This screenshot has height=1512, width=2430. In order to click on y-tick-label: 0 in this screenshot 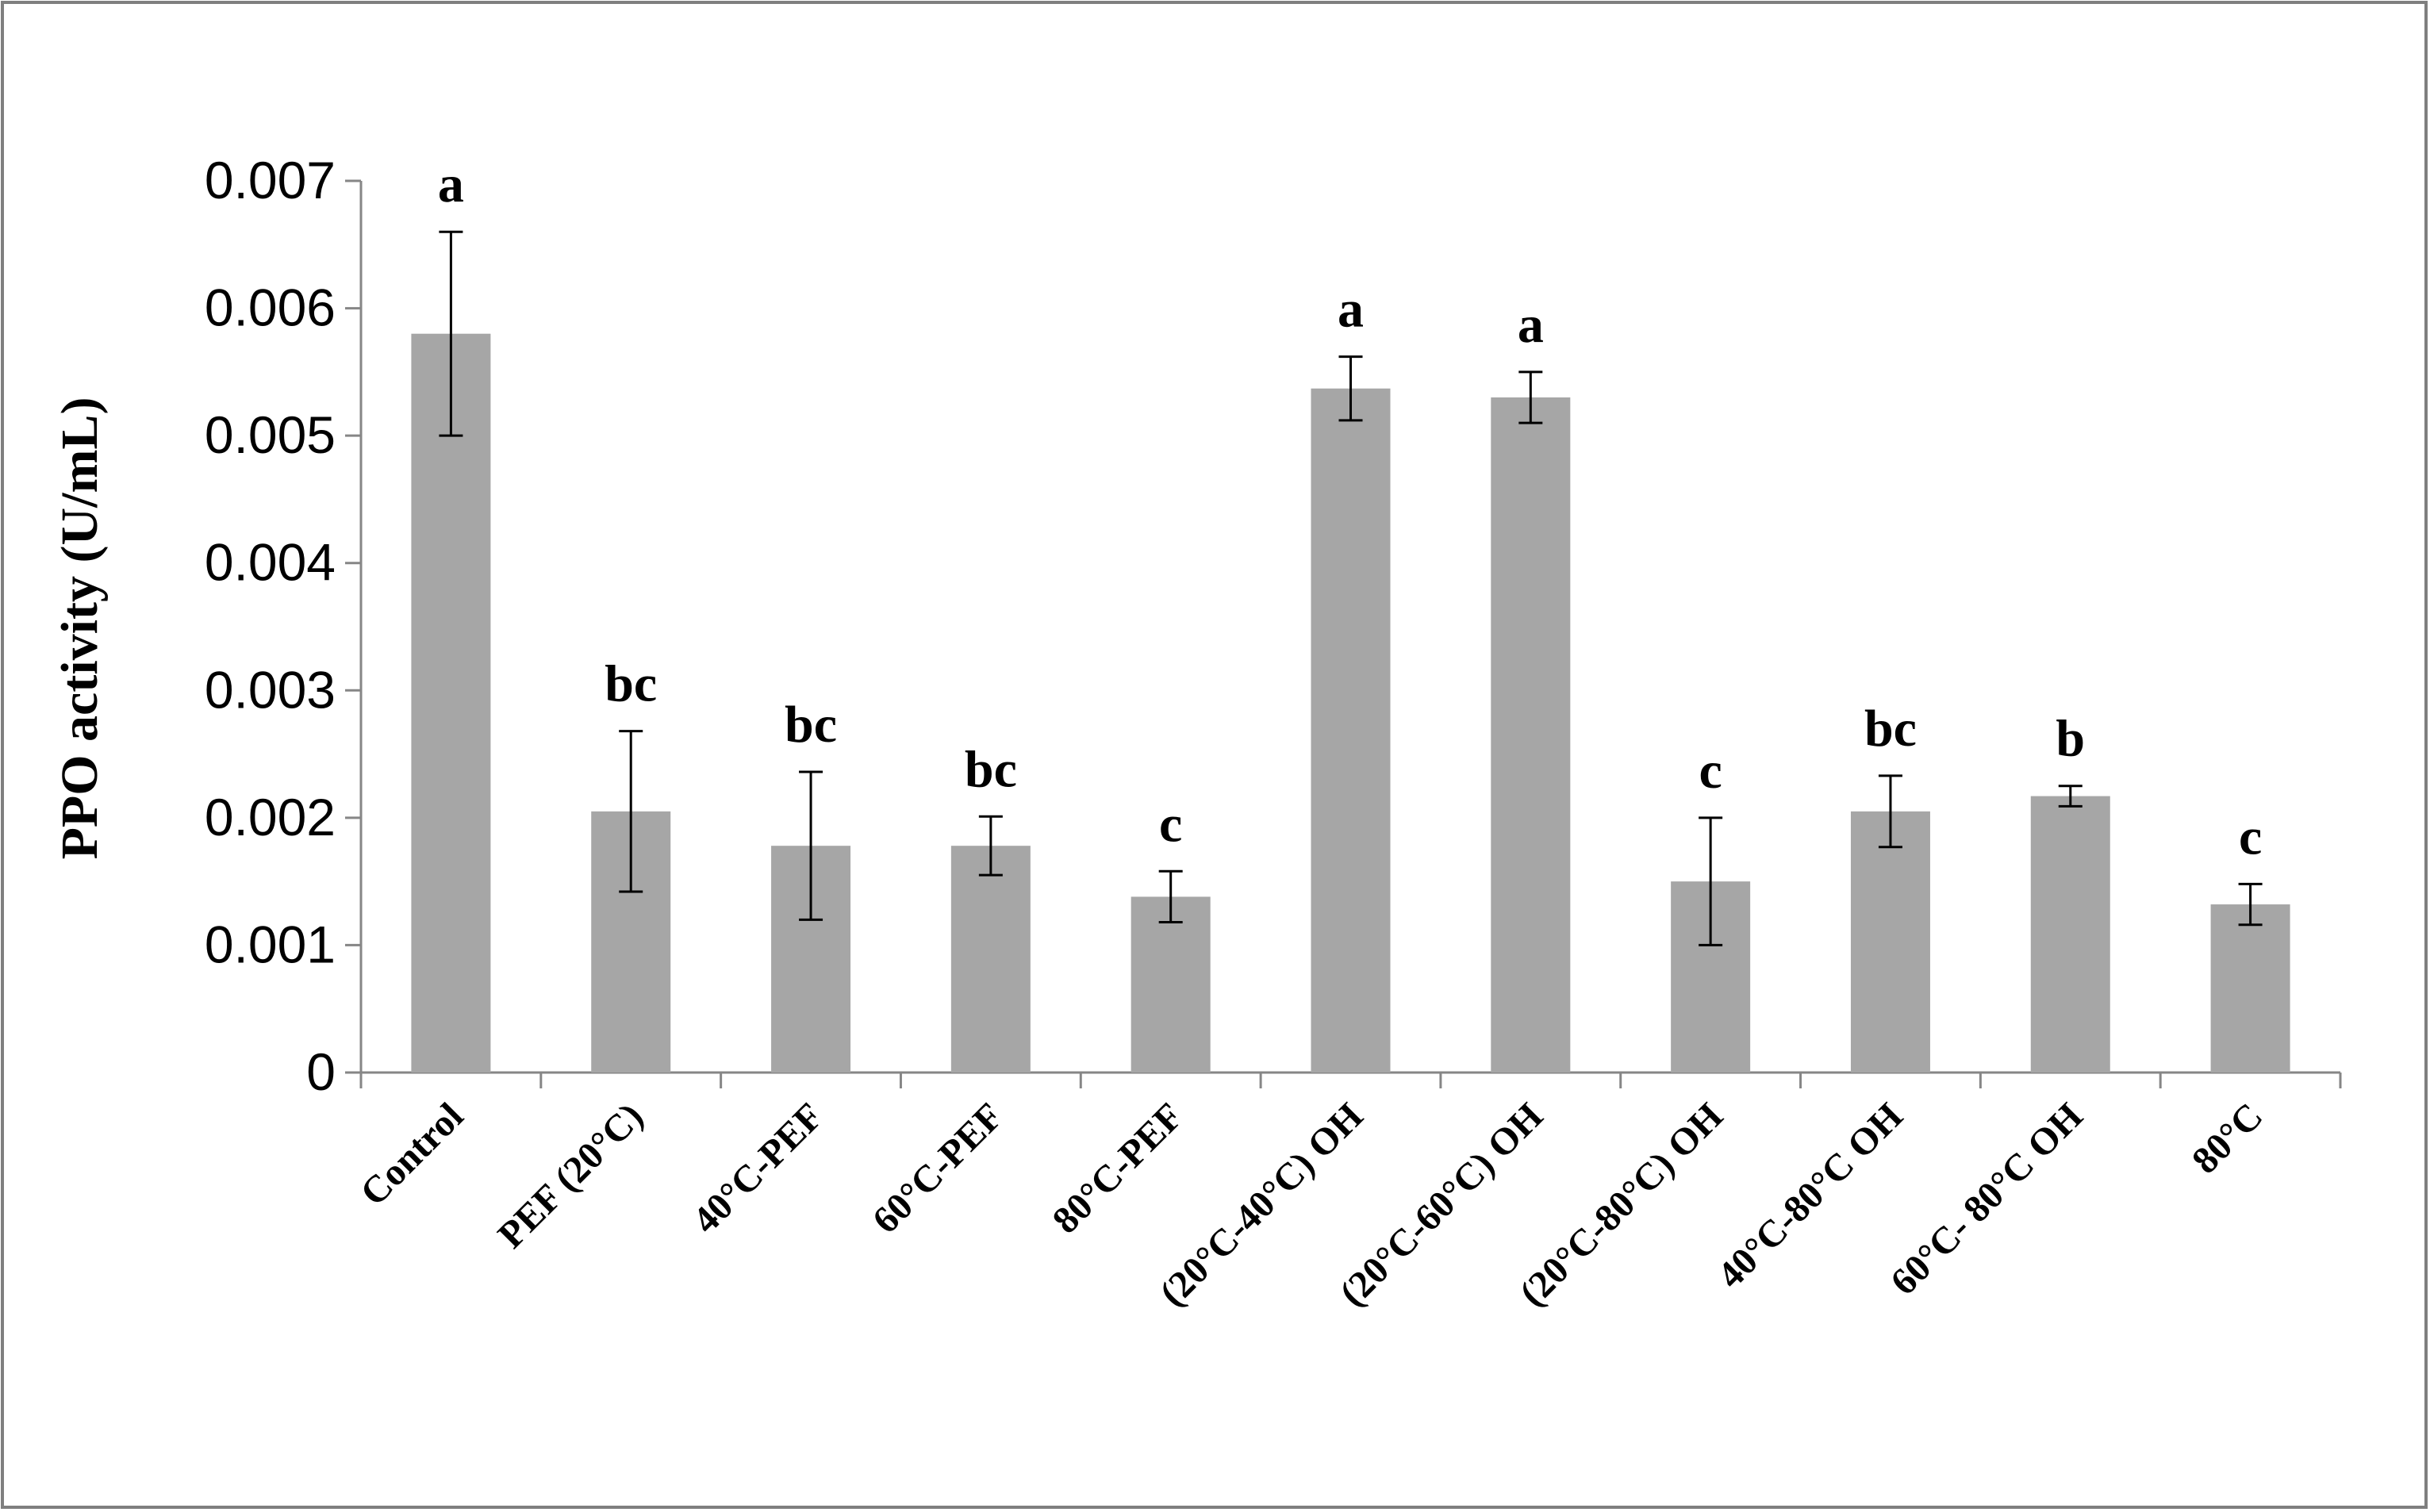, I will do `click(321, 1072)`.